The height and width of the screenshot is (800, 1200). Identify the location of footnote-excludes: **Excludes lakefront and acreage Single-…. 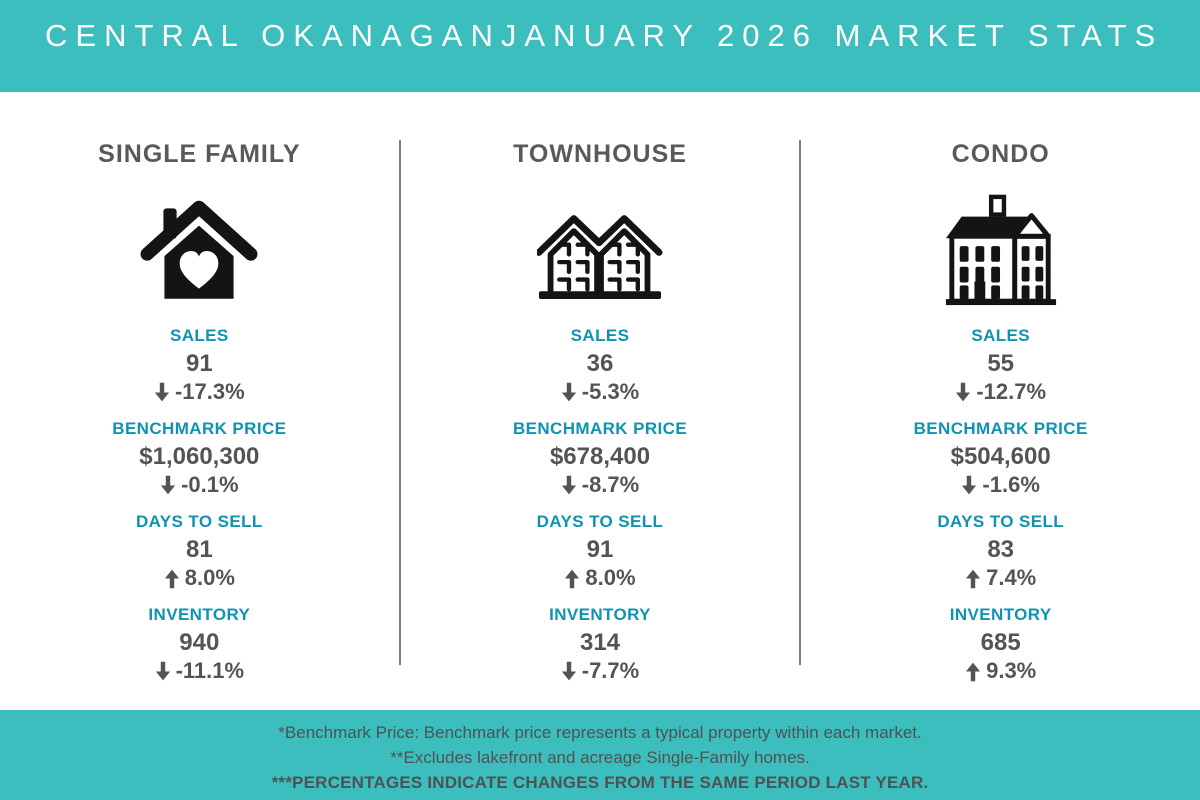
(600, 757).